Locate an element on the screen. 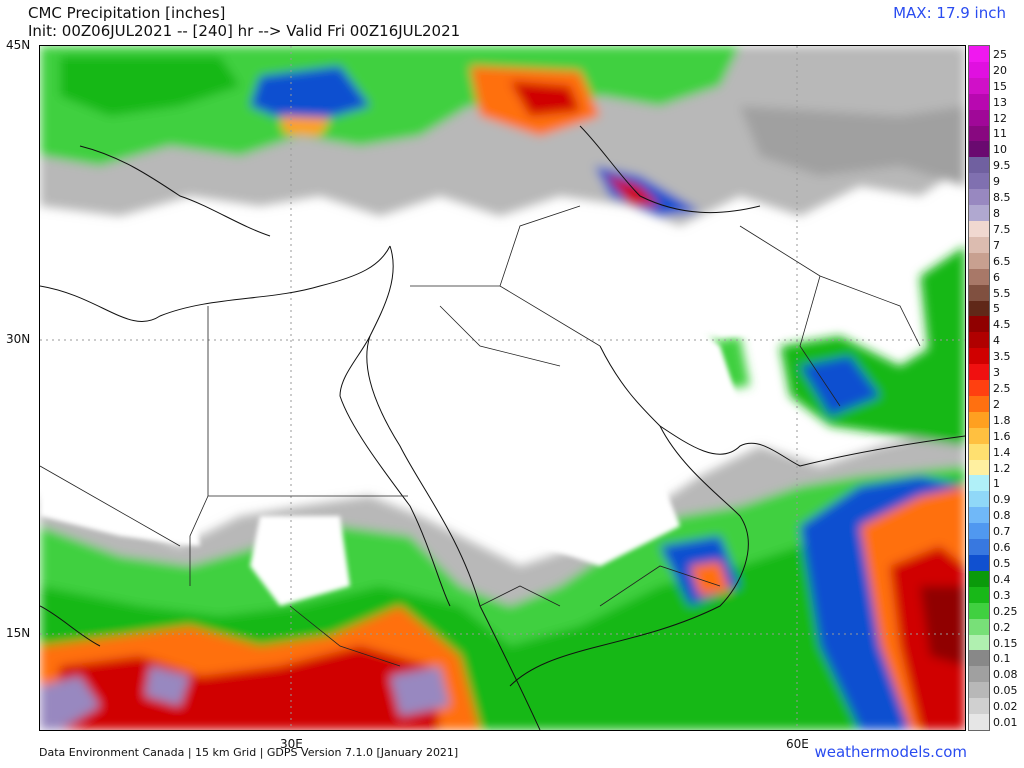 The width and height of the screenshot is (1024, 768). legend-label: 1.2 is located at coordinates (1002, 468).